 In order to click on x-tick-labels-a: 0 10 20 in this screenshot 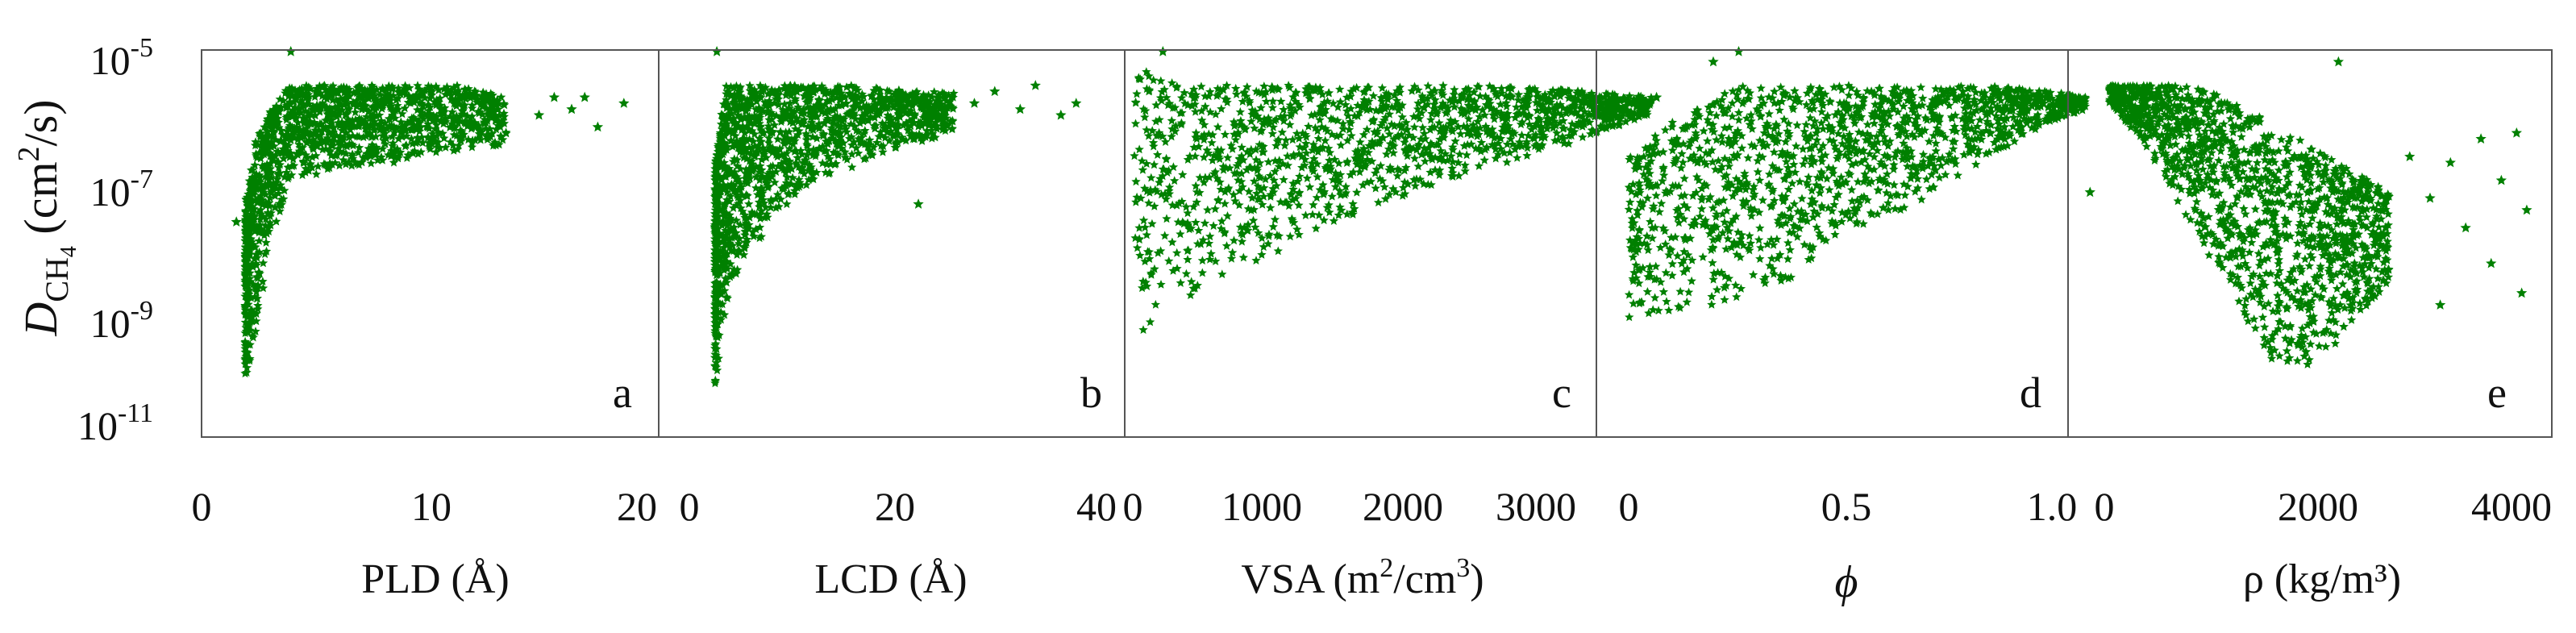, I will do `click(425, 507)`.